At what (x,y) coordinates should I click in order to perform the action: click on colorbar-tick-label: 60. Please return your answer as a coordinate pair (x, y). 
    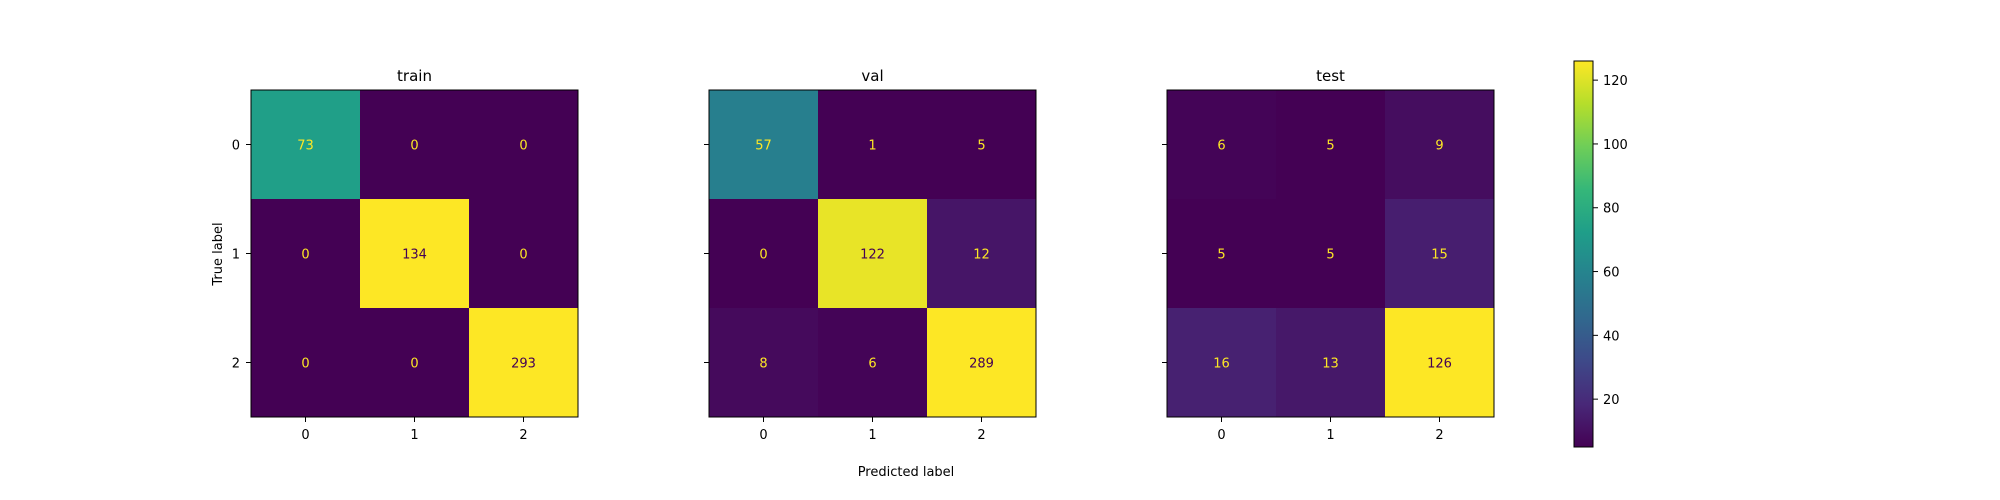
    Looking at the image, I should click on (1611, 273).